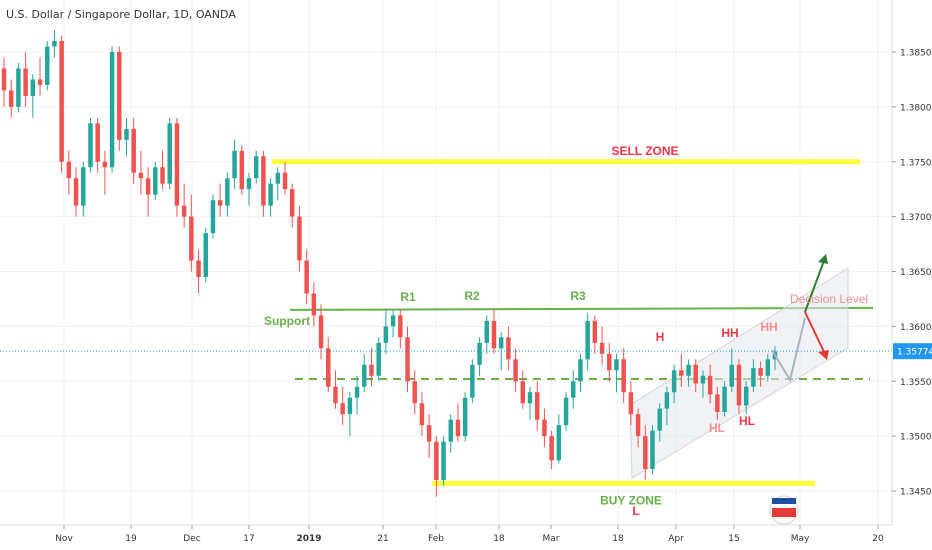  I want to click on time-tick-label: Dec, so click(191, 539).